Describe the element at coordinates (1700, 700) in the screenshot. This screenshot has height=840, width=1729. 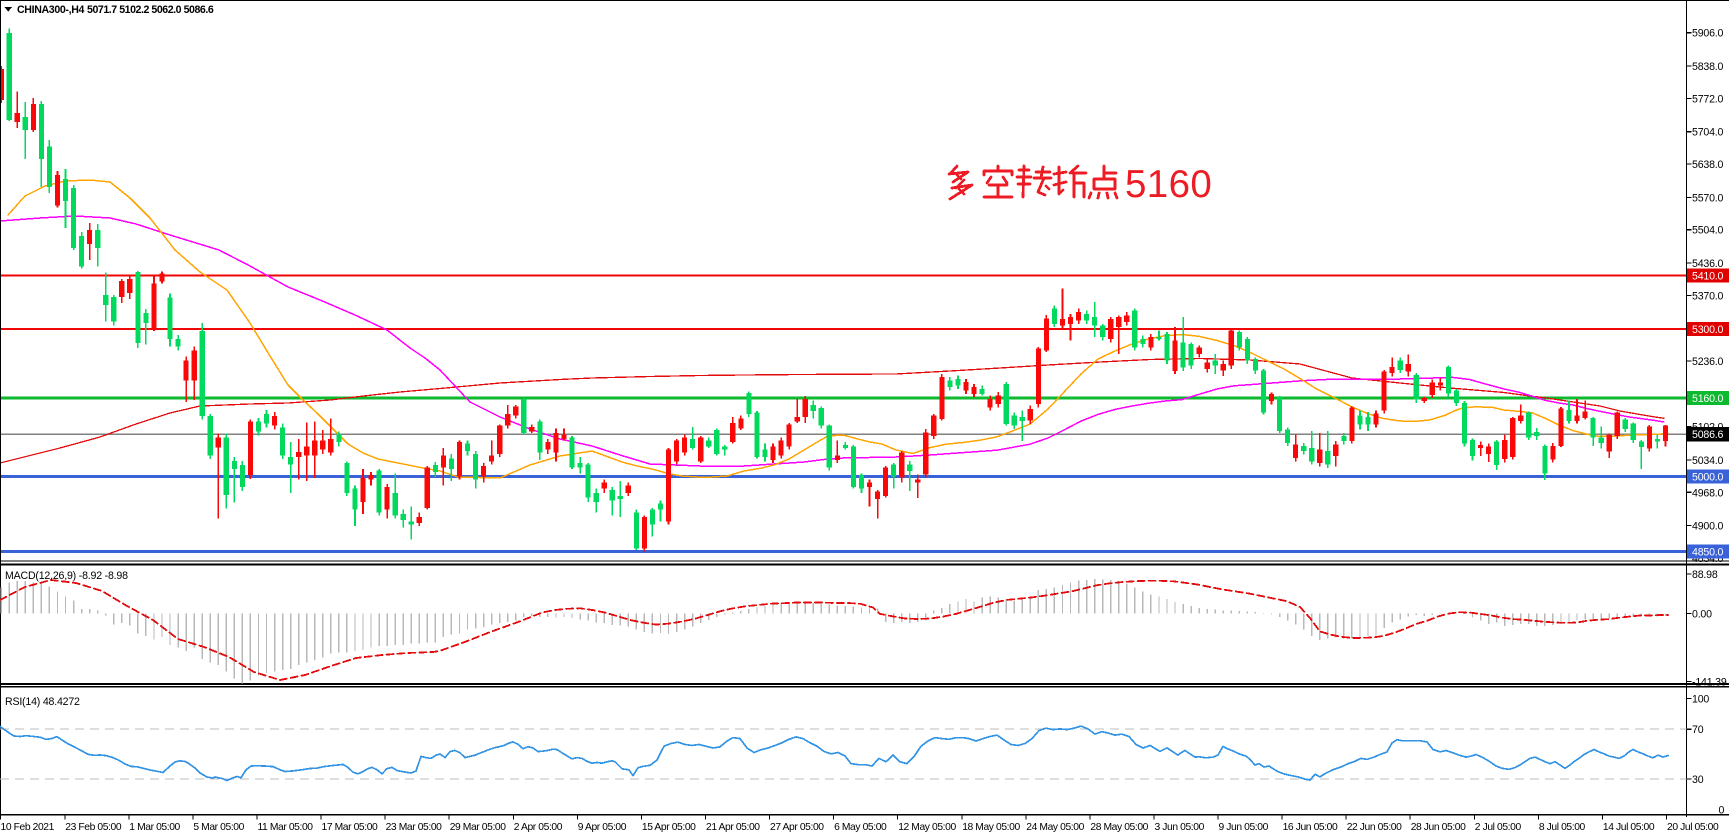
I see `svg-text: 100` at that location.